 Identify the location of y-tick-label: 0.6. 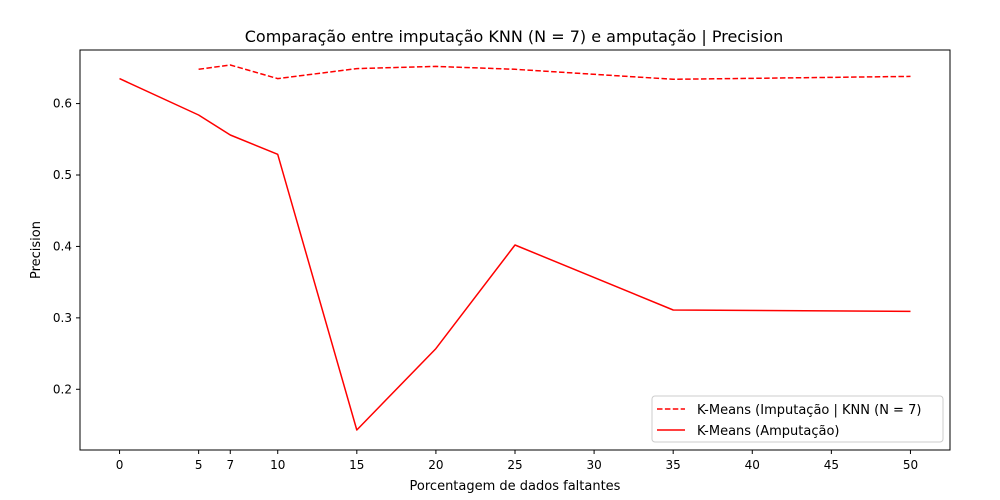
(62, 104).